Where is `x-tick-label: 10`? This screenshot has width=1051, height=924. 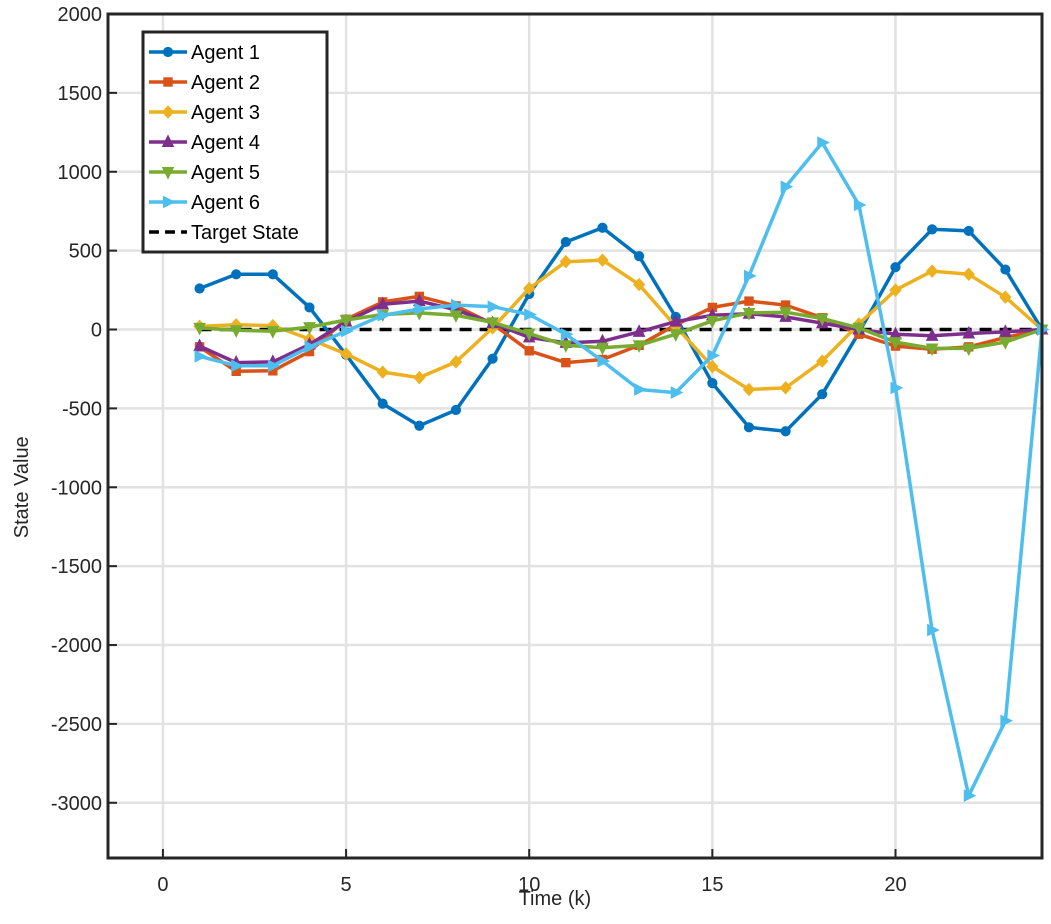
x-tick-label: 10 is located at coordinates (529, 885).